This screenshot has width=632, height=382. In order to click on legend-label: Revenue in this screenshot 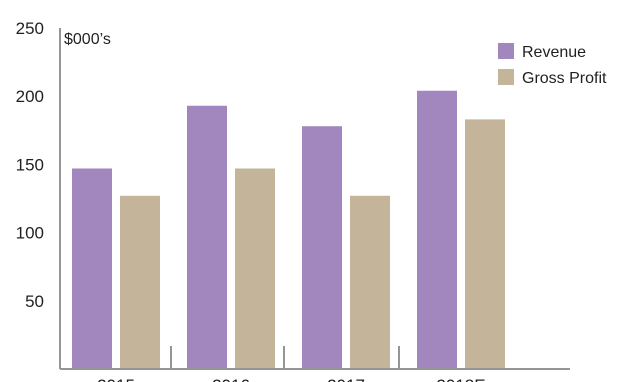, I will do `click(554, 52)`.